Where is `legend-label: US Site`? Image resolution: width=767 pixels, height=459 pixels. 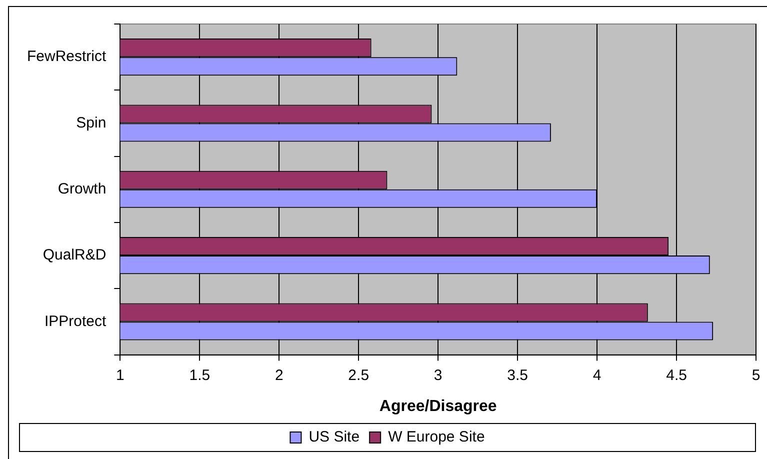 legend-label: US Site is located at coordinates (334, 437).